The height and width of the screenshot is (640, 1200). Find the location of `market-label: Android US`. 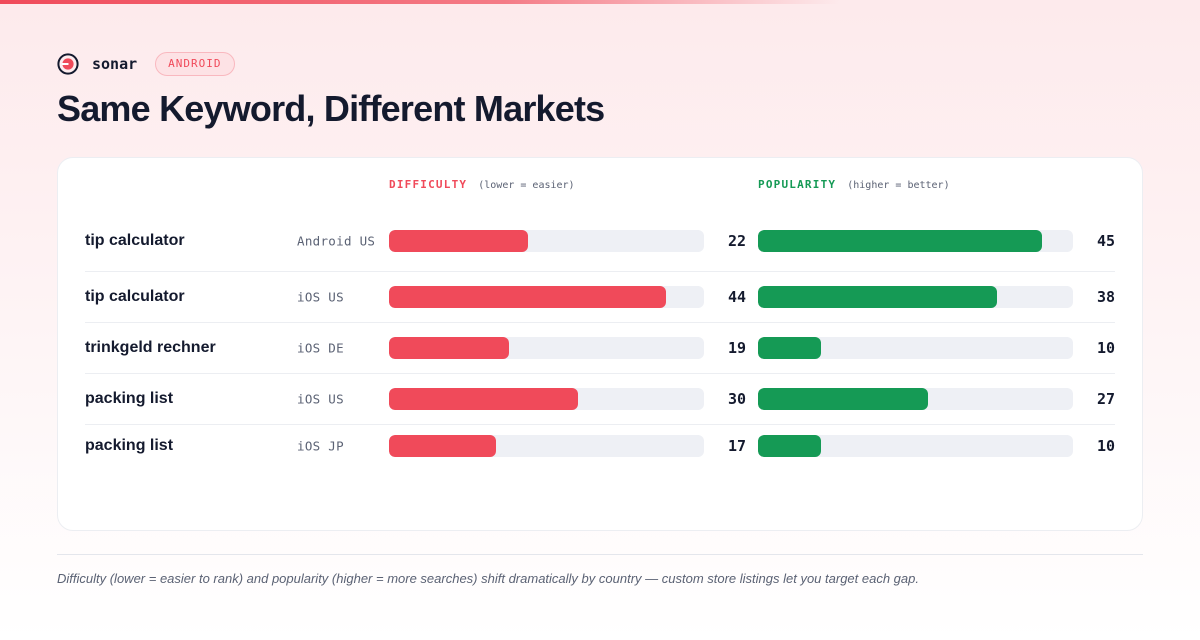

market-label: Android US is located at coordinates (336, 241).